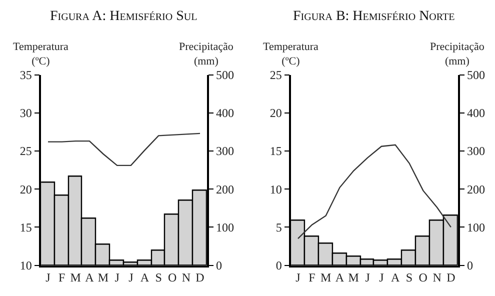 The height and width of the screenshot is (296, 495). Describe the element at coordinates (279, 265) in the screenshot. I see `y-tick-label: 0` at that location.